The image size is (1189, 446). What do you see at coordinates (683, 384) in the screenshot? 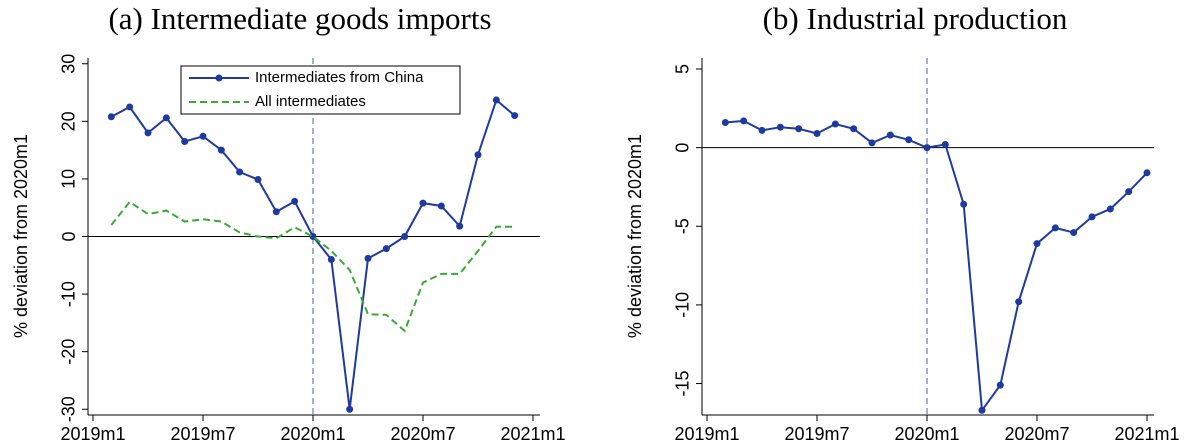
I see `y-tick-label: -15` at bounding box center [683, 384].